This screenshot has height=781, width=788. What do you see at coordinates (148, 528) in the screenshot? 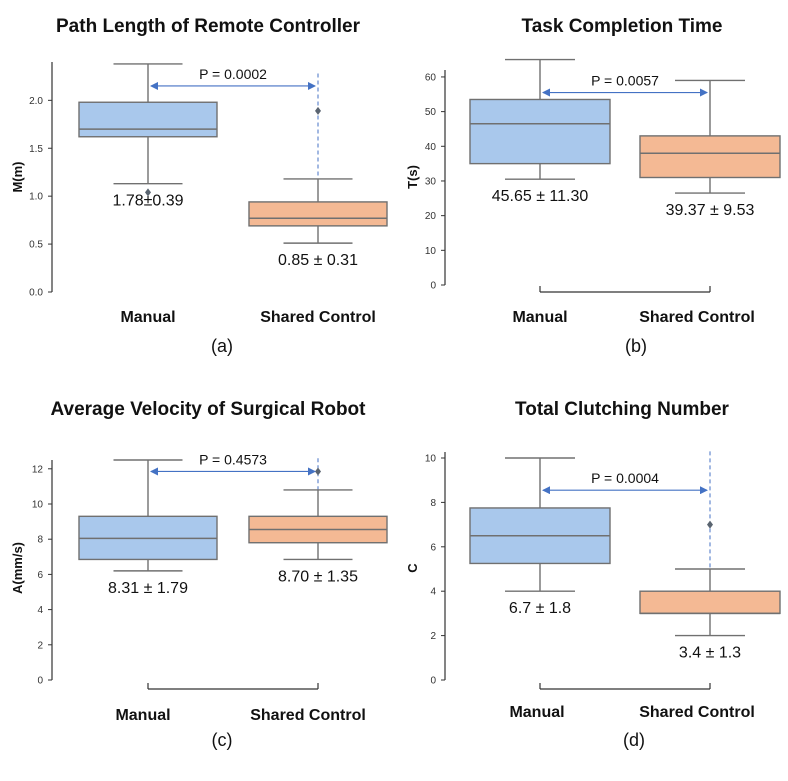
I see `box-manual: 8.31 ± 1.79` at bounding box center [148, 528].